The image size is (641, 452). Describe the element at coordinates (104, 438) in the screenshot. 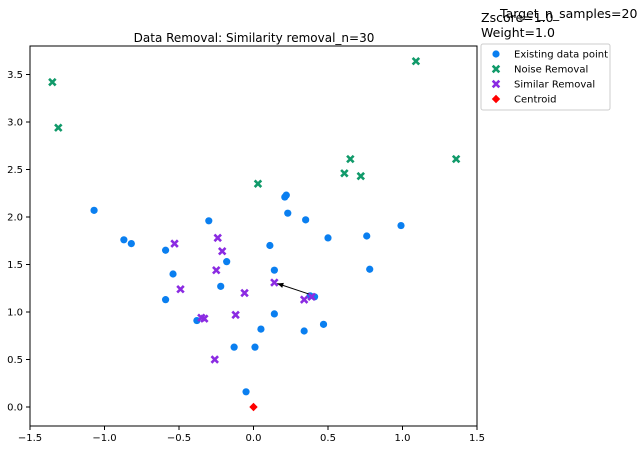

I see `x-tick-label: −1.0` at that location.